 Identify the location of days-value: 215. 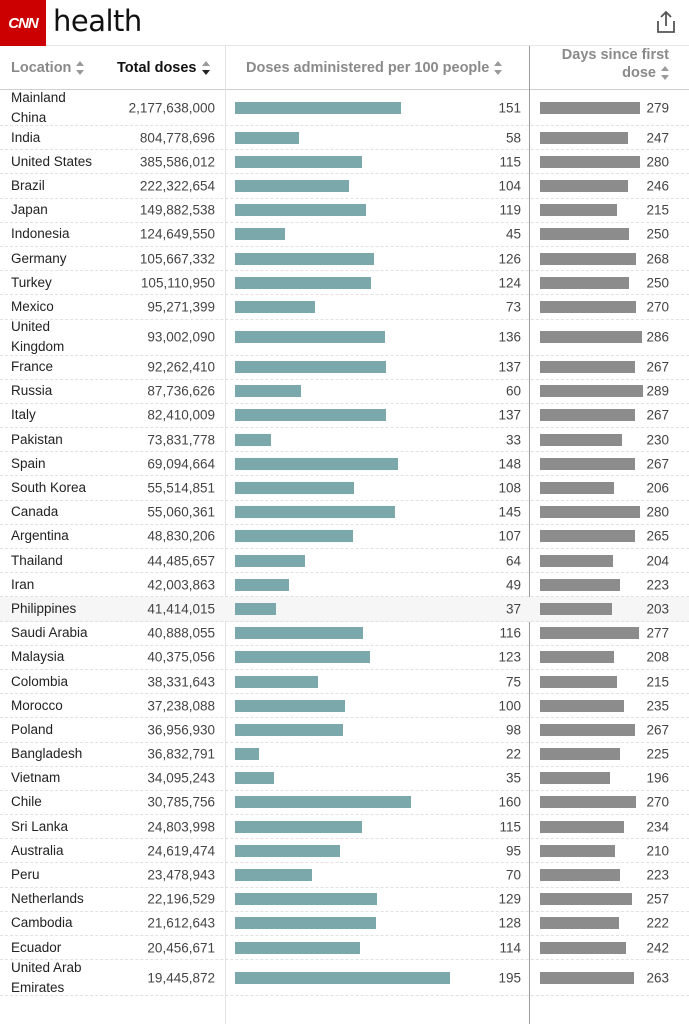
(657, 210).